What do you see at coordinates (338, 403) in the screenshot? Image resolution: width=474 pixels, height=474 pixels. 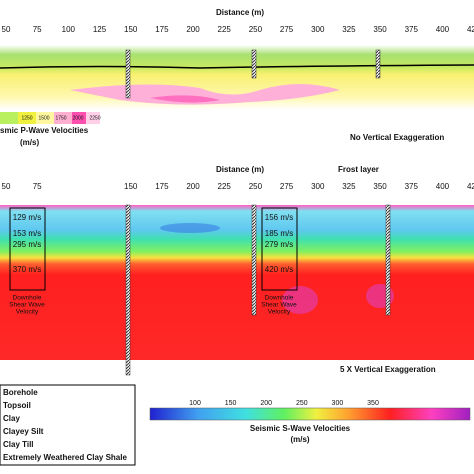 I see `legend-tick: 300` at bounding box center [338, 403].